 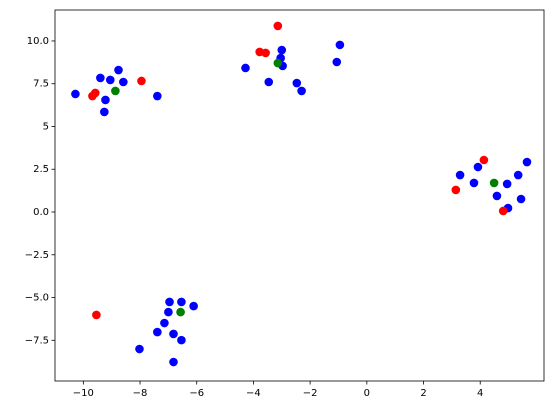 I want to click on x-tick-label: 4, so click(x=480, y=393).